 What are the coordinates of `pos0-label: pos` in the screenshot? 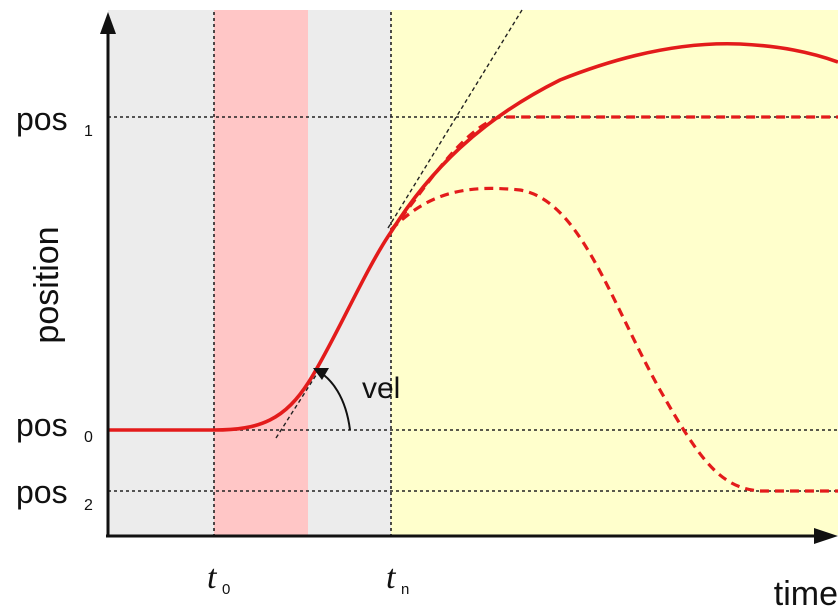 It's located at (42, 425).